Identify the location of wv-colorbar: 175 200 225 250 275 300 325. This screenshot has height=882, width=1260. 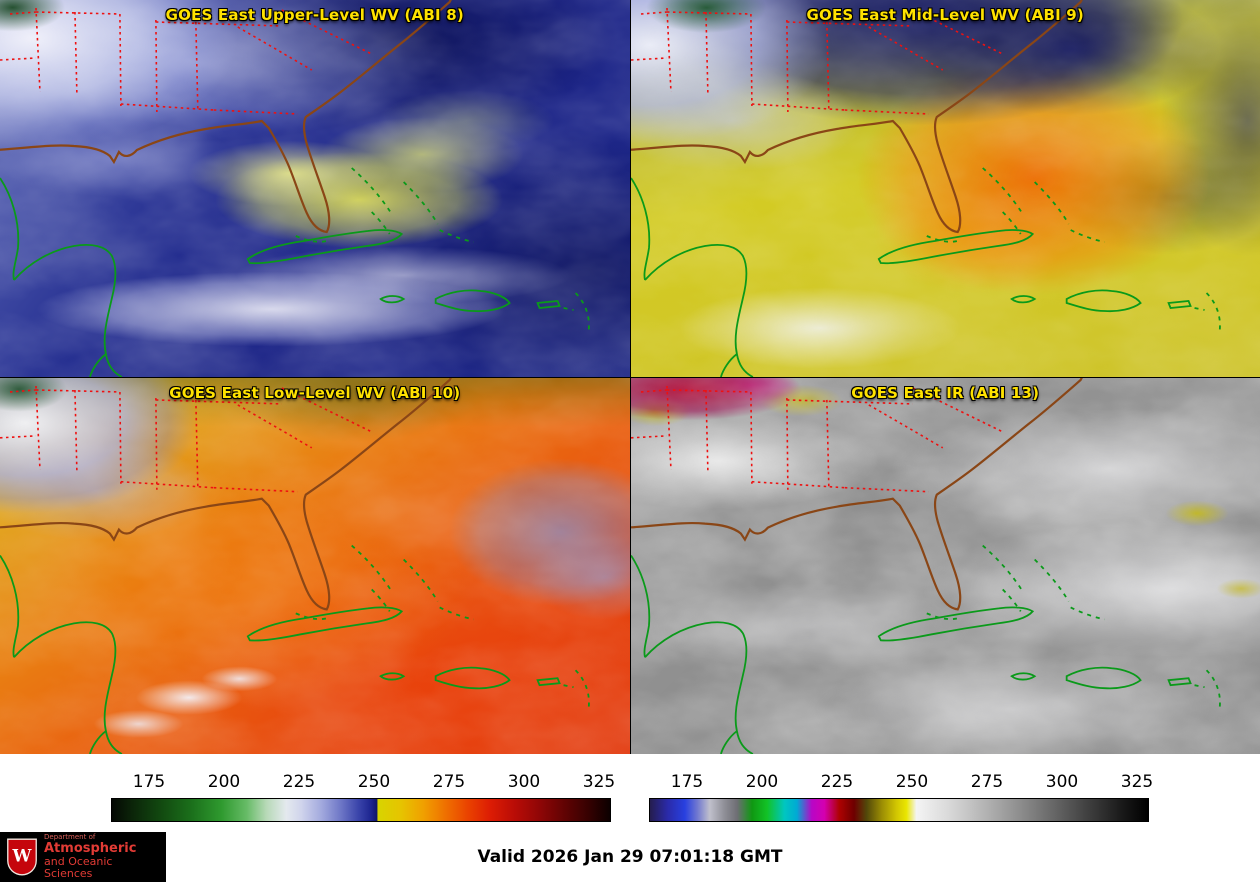
(363, 797).